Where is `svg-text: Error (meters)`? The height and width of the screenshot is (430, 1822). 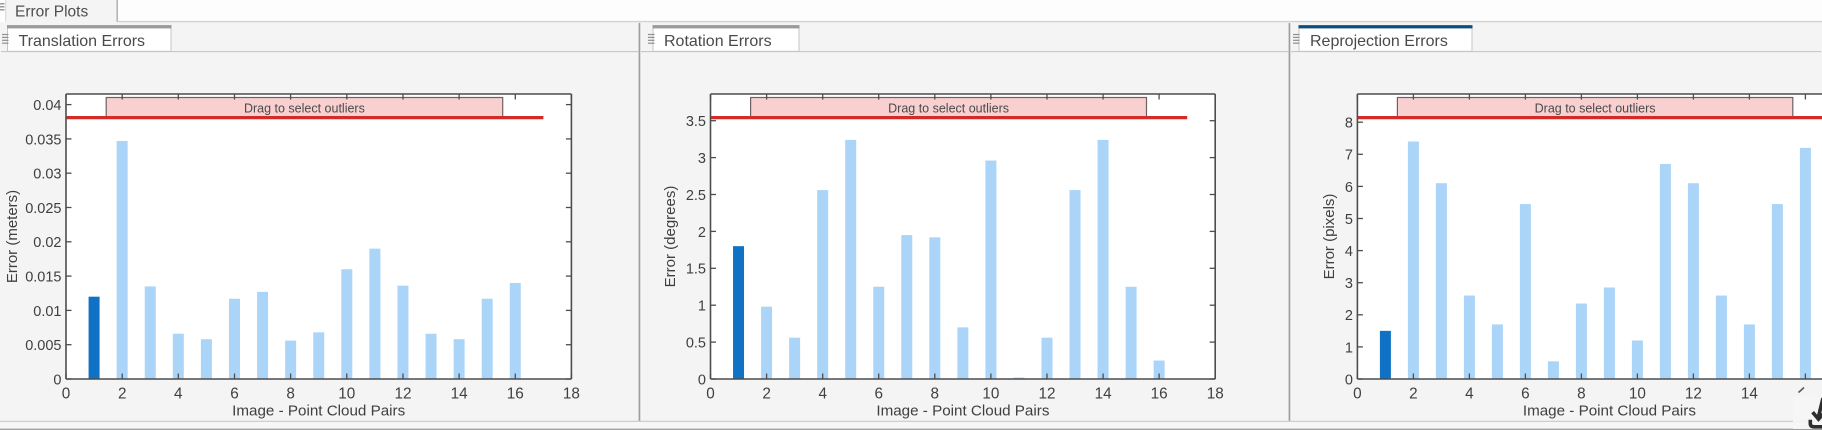 svg-text: Error (meters) is located at coordinates (12, 236).